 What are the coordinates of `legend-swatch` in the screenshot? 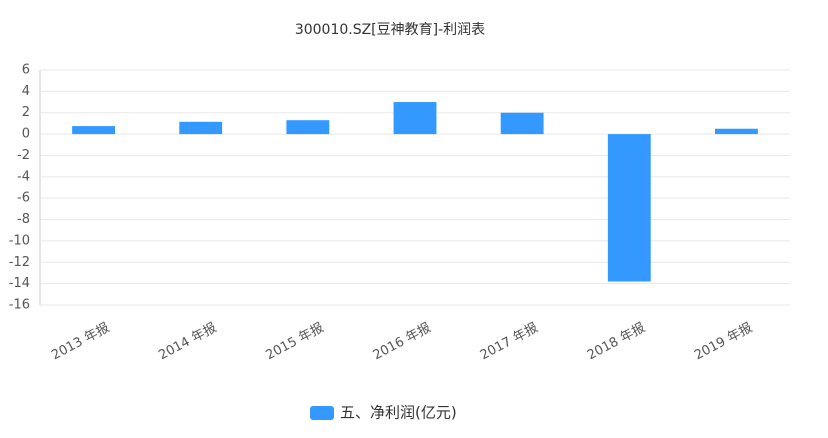 It's located at (322, 413).